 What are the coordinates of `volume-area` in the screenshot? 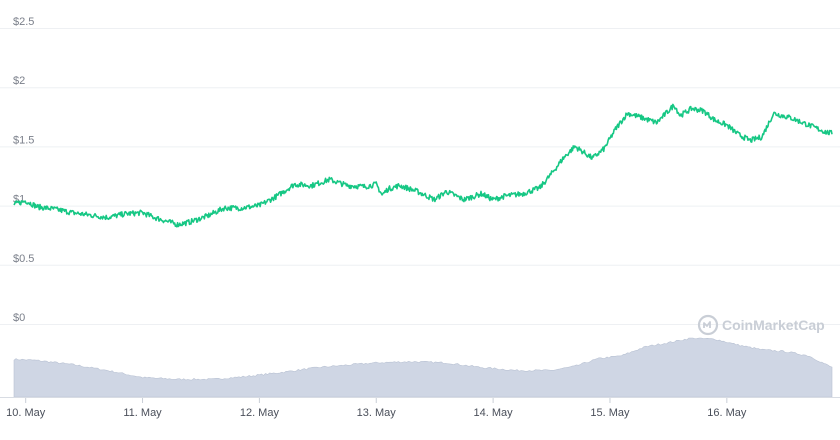 It's located at (423, 367).